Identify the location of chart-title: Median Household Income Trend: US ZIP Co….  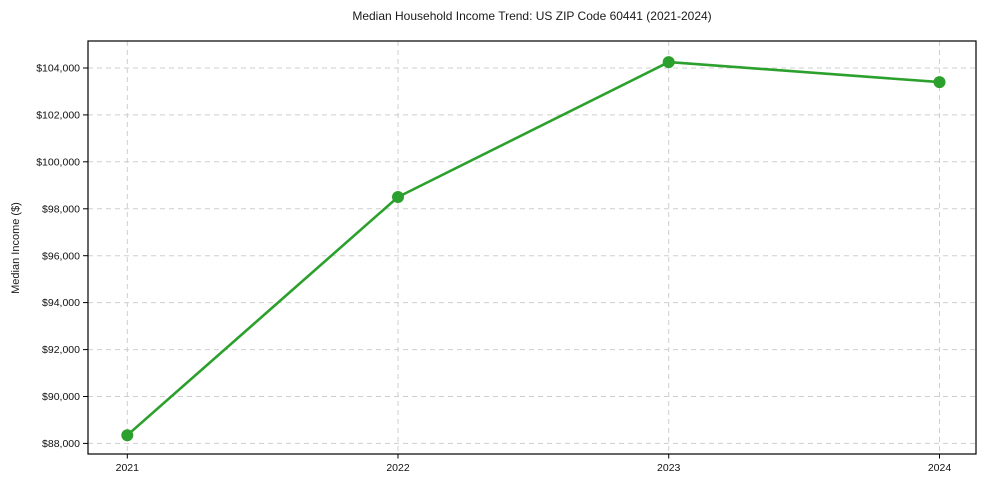
(532, 16).